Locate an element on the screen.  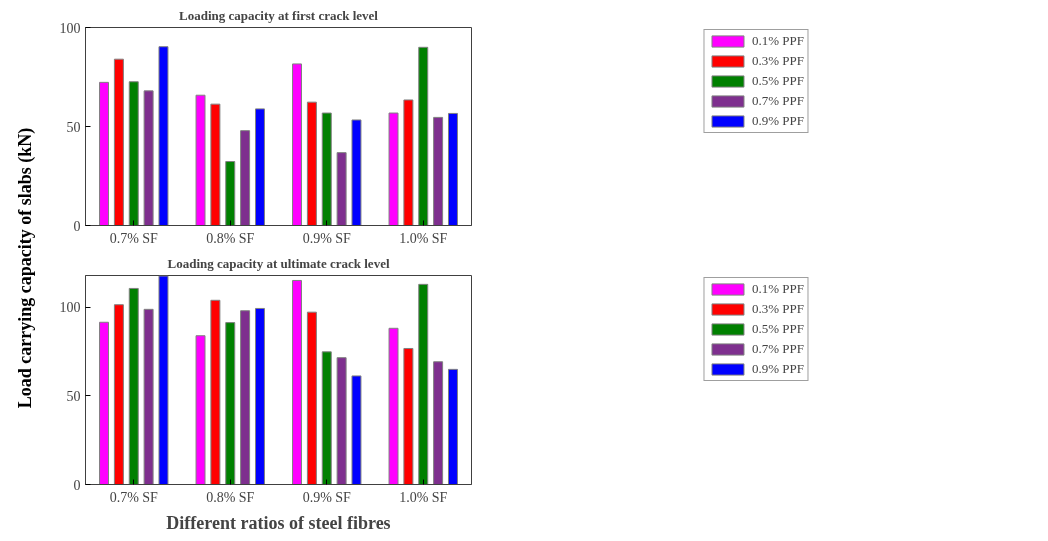
y-axis-title: Load carrying capacity of slabs (kN) is located at coordinates (25, 268).